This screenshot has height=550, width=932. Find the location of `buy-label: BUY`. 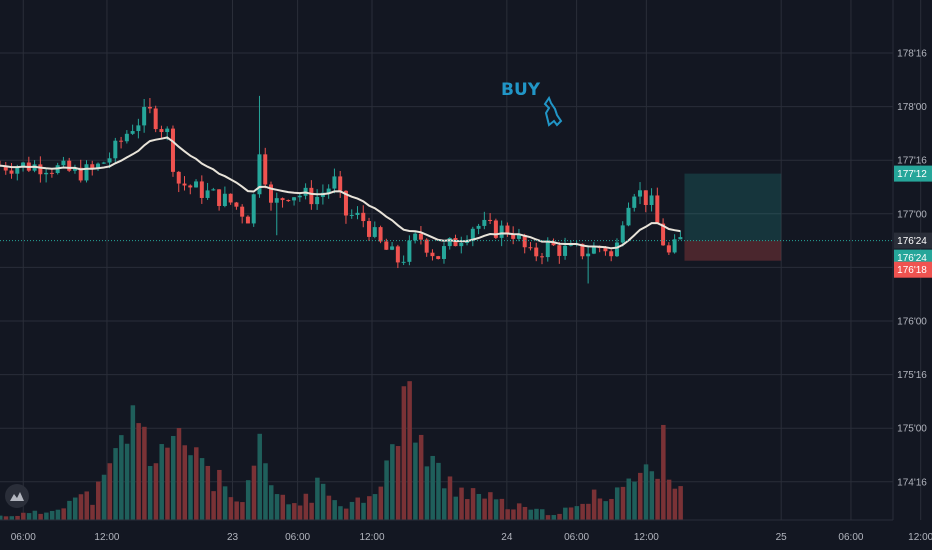

buy-label: BUY is located at coordinates (521, 90).